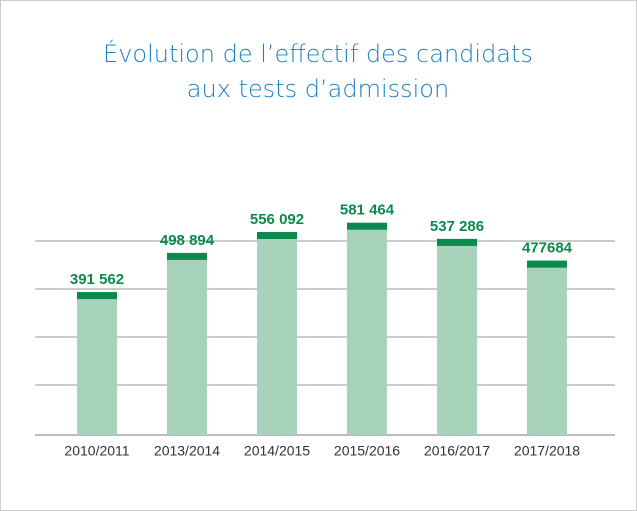  What do you see at coordinates (97, 279) in the screenshot?
I see `value-label: 391 562` at bounding box center [97, 279].